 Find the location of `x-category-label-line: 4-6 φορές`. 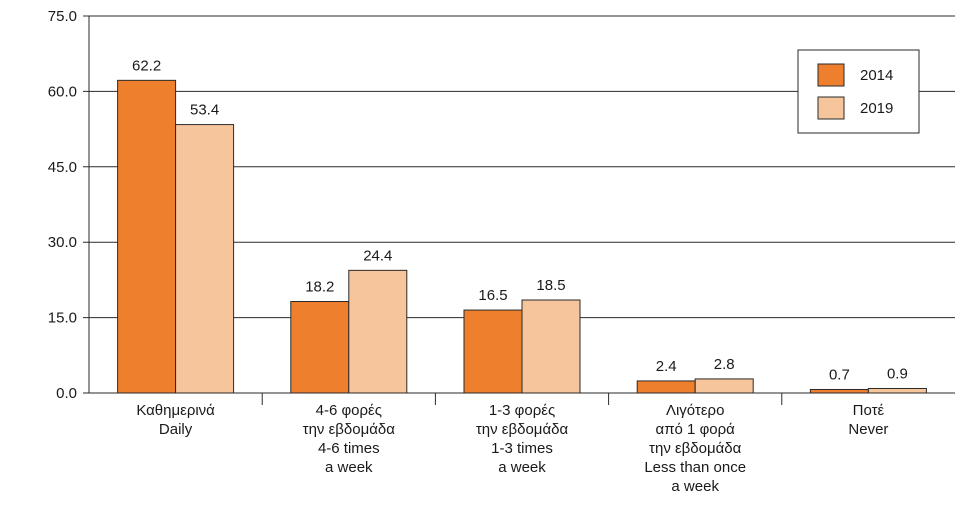

x-category-label-line: 4-6 φορές is located at coordinates (349, 410).